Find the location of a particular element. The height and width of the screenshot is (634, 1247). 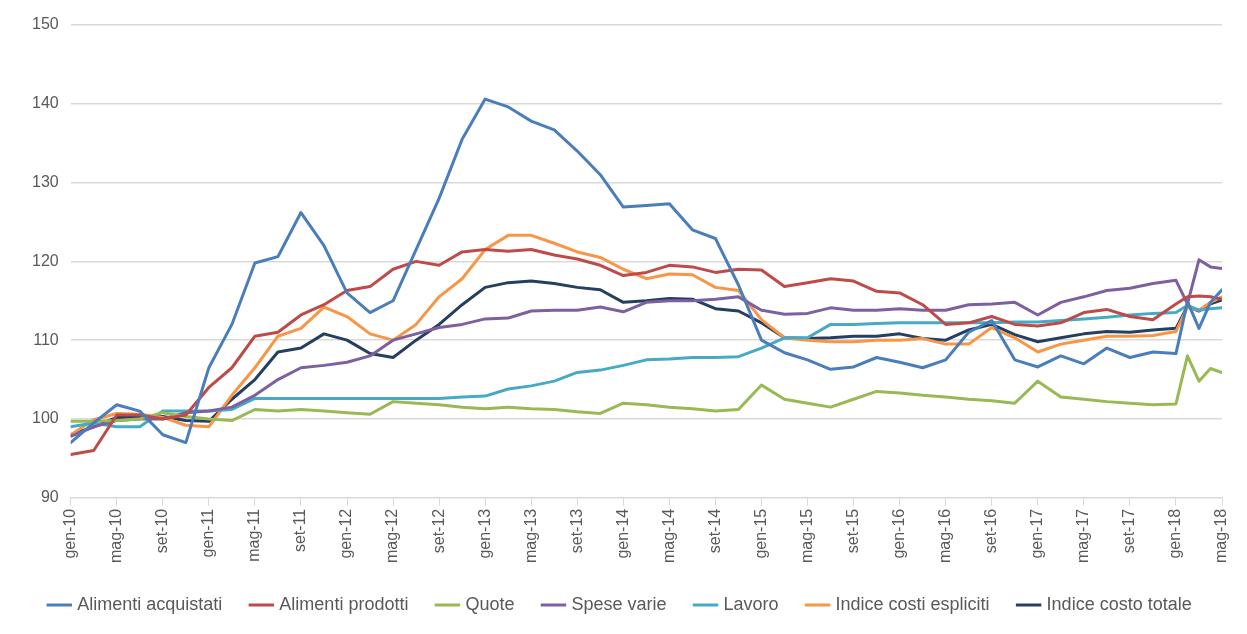

y-tick-label: 130 is located at coordinates (45, 181).